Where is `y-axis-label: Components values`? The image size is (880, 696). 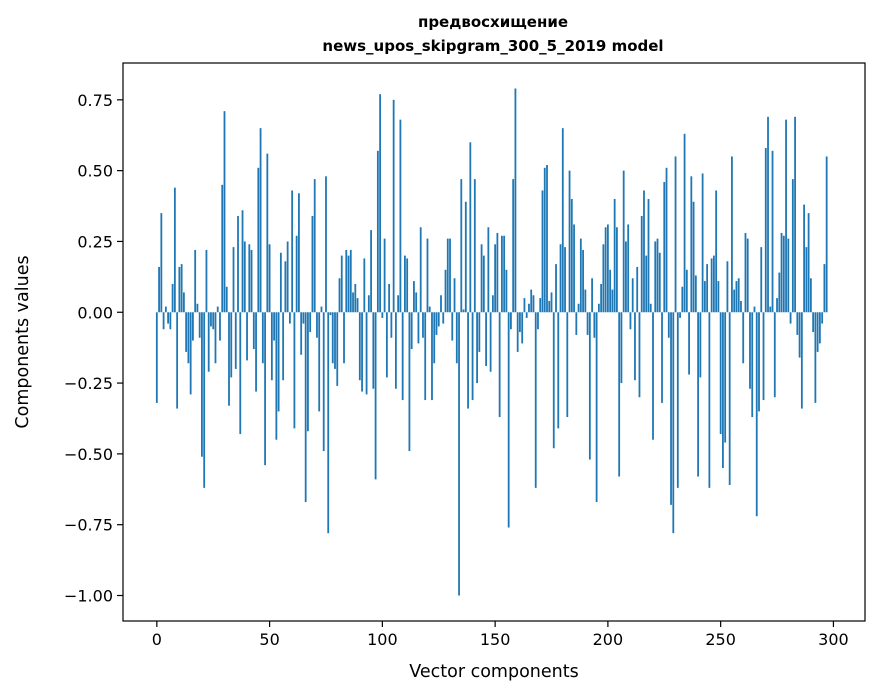
y-axis-label: Components values is located at coordinates (23, 341).